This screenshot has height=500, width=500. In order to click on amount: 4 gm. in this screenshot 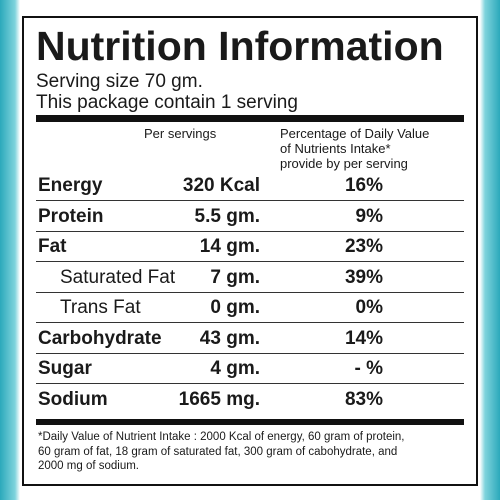, I will do `click(235, 368)`.